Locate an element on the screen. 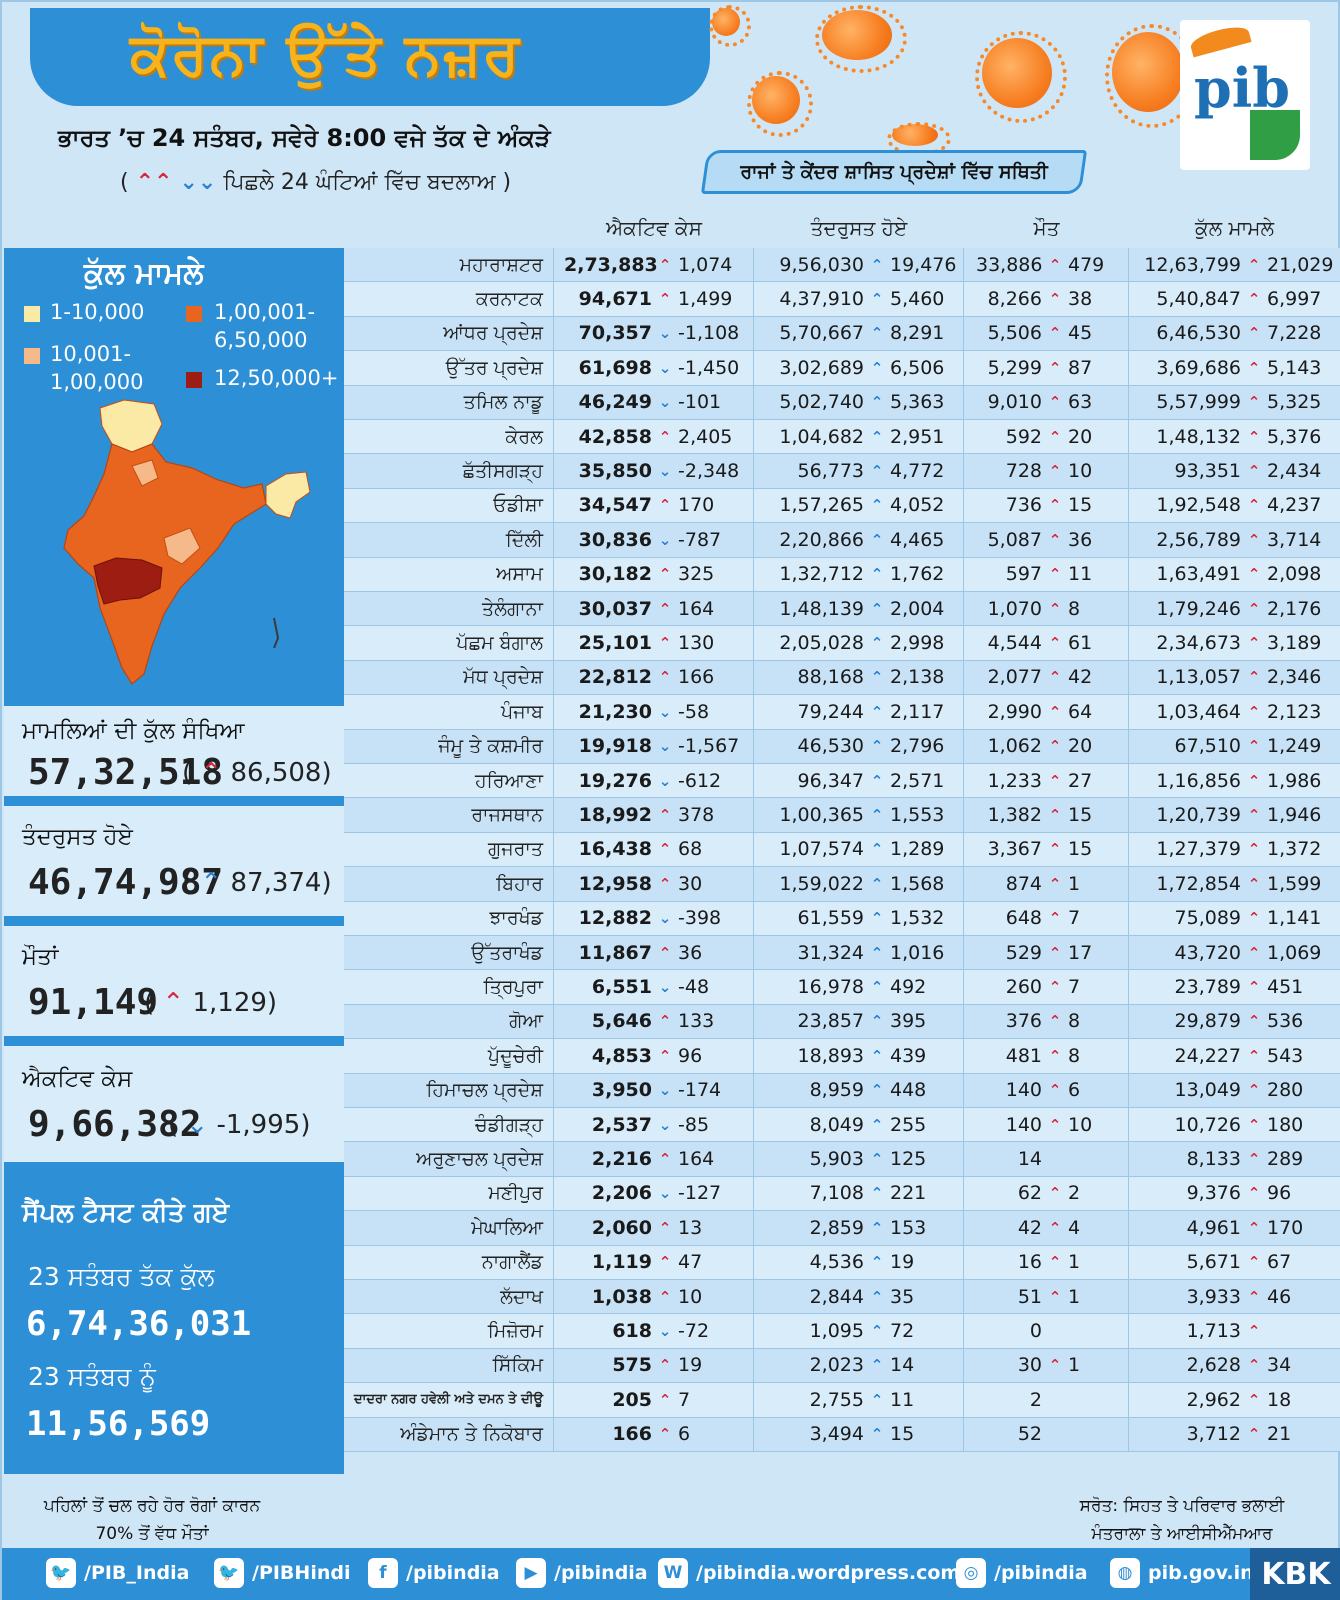 This screenshot has width=1340, height=1600. table-row: ਮੇਘਾਲਿਆ 2,060 ⌃ 13 2,859 ⌃ 153 42 ⌃ 4 4,961 ⌃ 170 is located at coordinates (842, 1228).